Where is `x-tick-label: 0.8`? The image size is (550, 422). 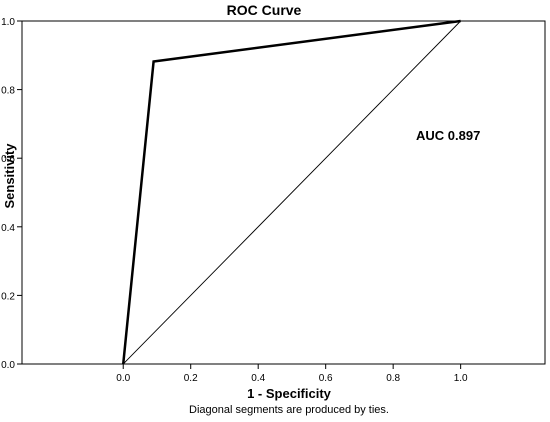
x-tick-label: 0.8 is located at coordinates (393, 378).